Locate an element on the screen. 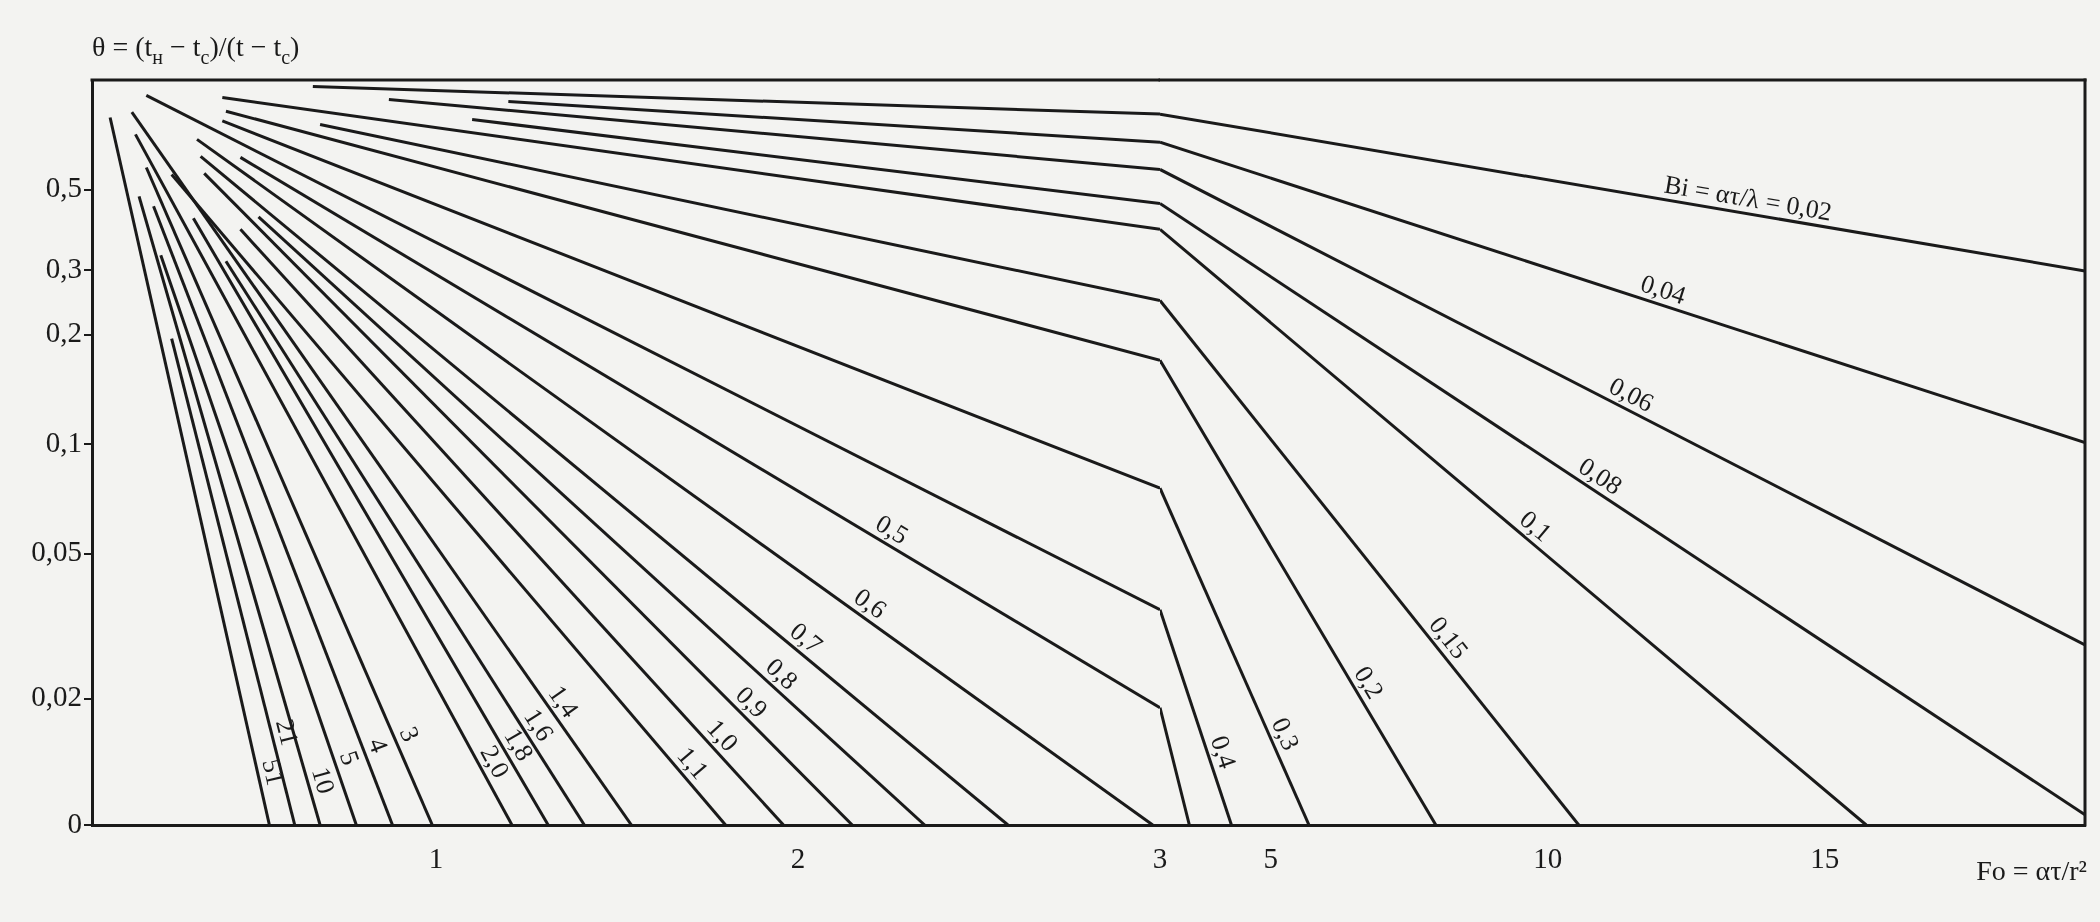 The width and height of the screenshot is (2100, 922). y-tick-label: 0,2 is located at coordinates (63, 332).